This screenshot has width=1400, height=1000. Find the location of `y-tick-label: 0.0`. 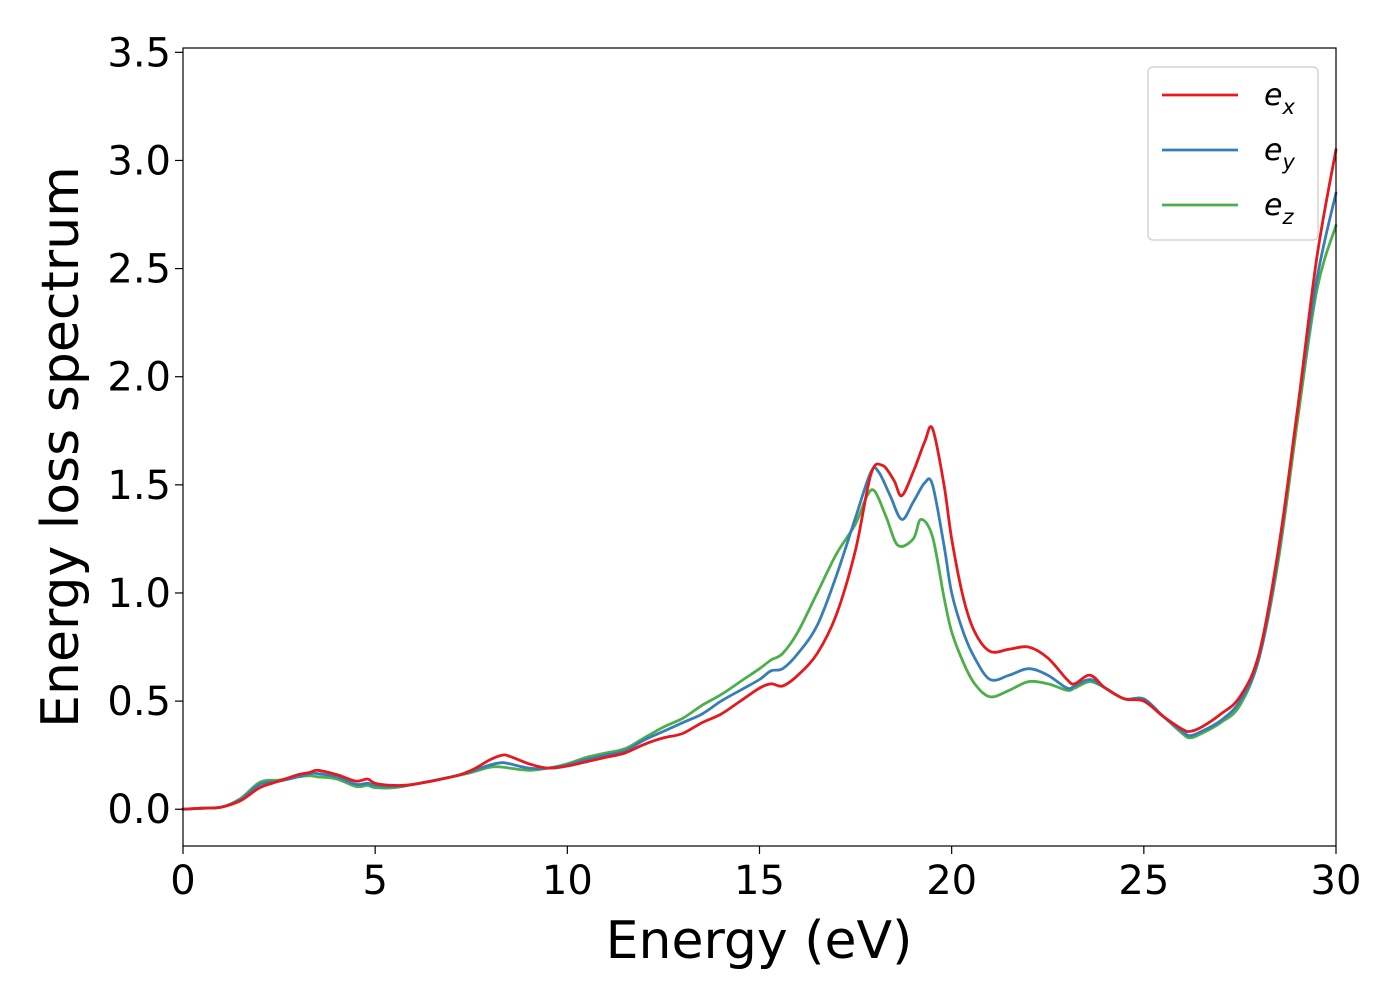

y-tick-label: 0.0 is located at coordinates (139, 810).